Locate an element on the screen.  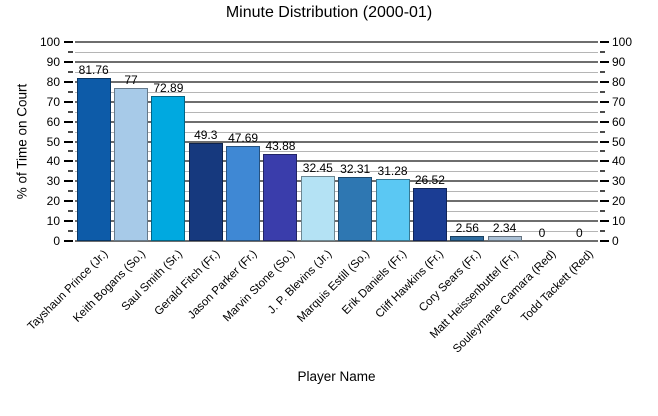
x-category-label: Cliff Hawkins (Fr.) is located at coordinates (410, 284).